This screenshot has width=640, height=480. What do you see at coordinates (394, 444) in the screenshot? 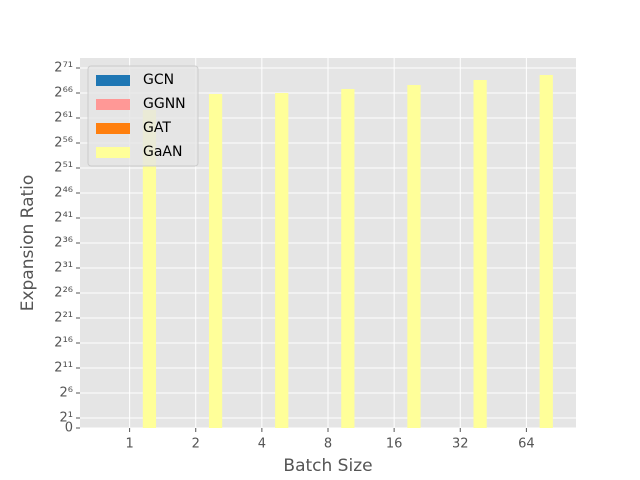
I see `x-tick-label: 16` at bounding box center [394, 444].